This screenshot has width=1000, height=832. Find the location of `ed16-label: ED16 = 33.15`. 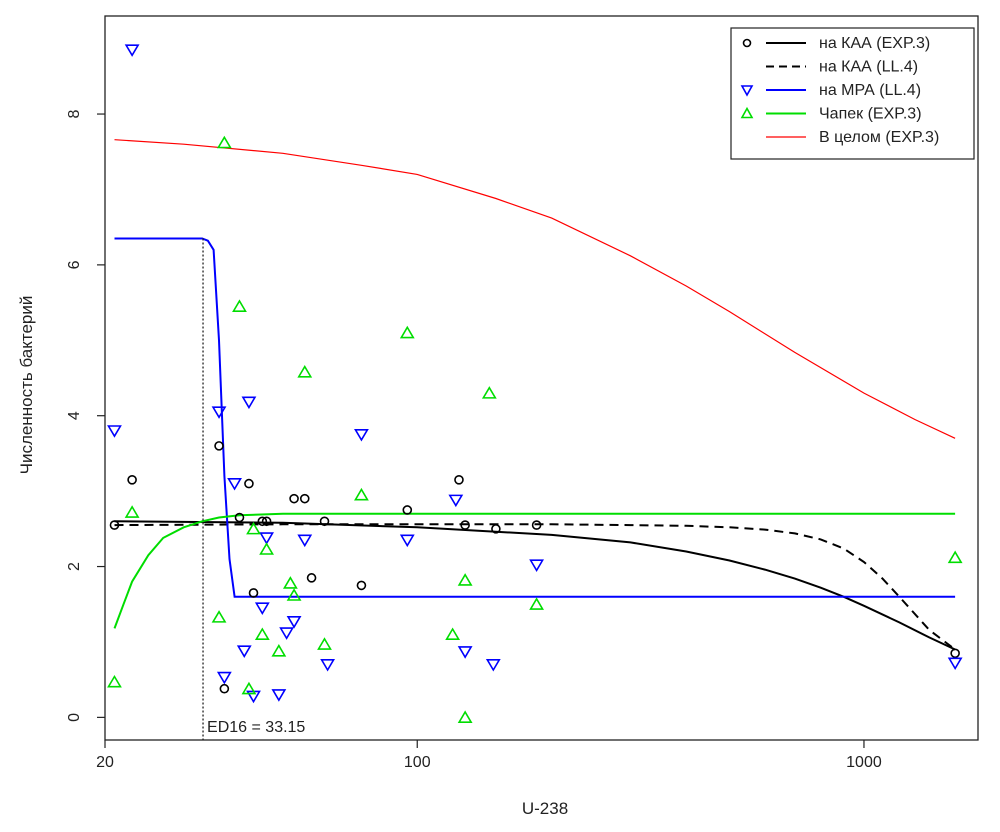

ed16-label: ED16 = 33.15 is located at coordinates (256, 727).